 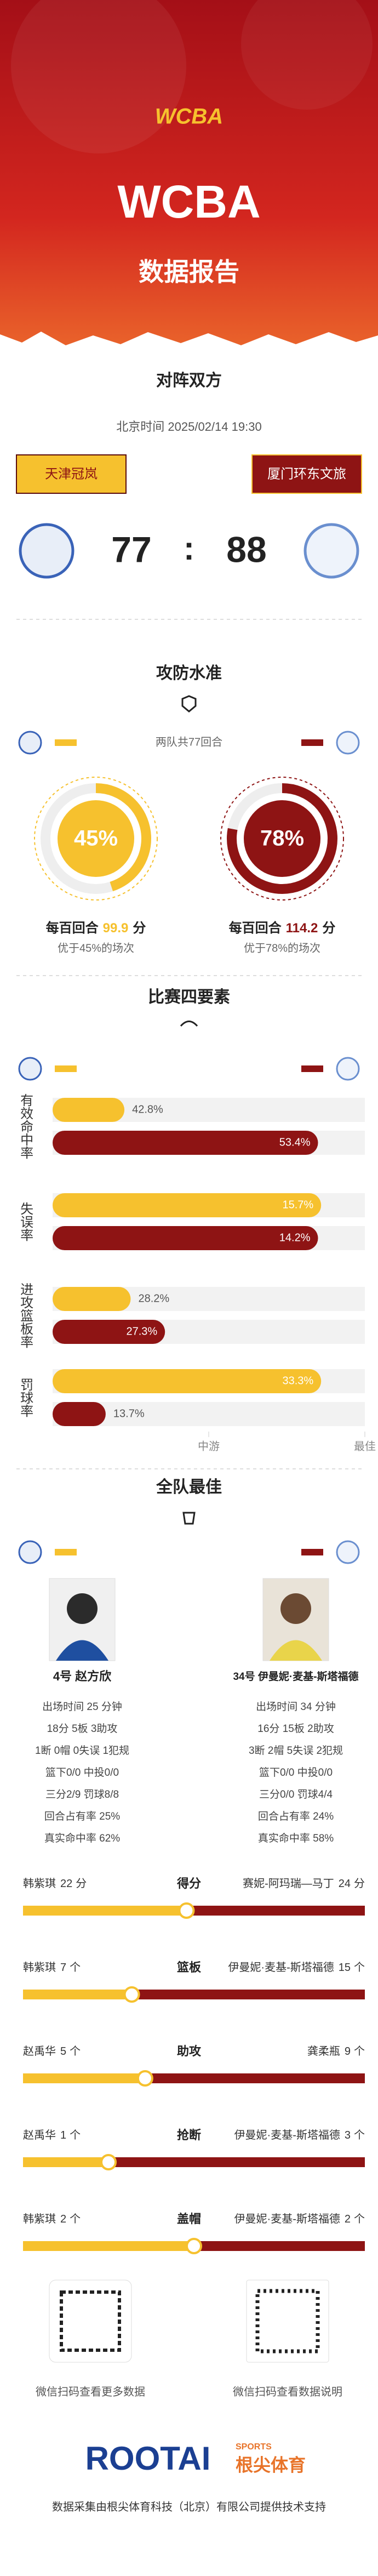 What do you see at coordinates (299, 2219) in the screenshot?
I see `leader-away: 伊曼妮·麦基-斯塔福德 2 个` at bounding box center [299, 2219].